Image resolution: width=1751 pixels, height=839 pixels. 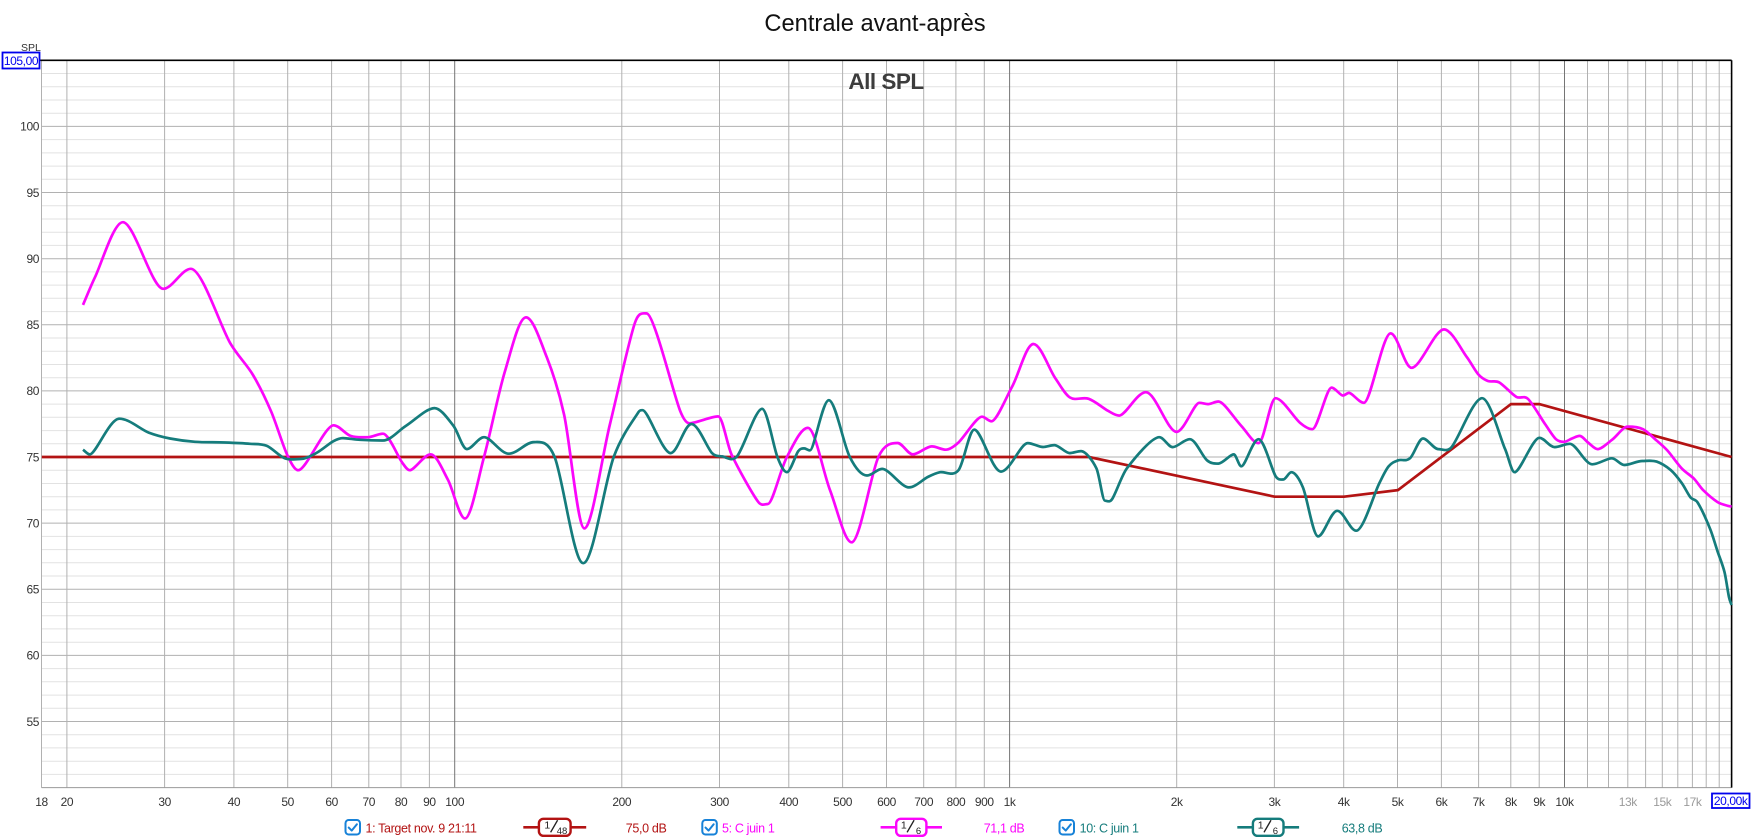 I want to click on svg-text: 9k, so click(x=1539, y=802).